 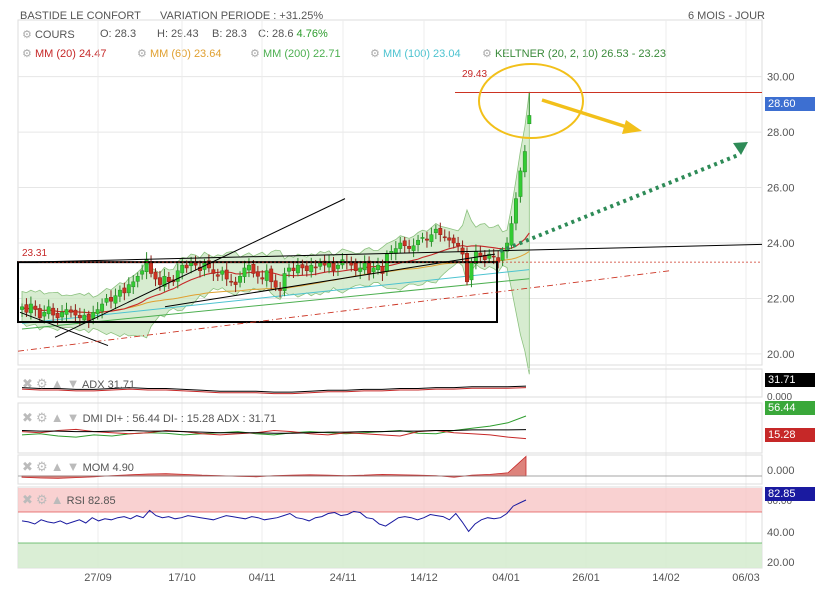 What do you see at coordinates (27, 54) in the screenshot?
I see `mm20-gear-icon: ⚙` at bounding box center [27, 54].